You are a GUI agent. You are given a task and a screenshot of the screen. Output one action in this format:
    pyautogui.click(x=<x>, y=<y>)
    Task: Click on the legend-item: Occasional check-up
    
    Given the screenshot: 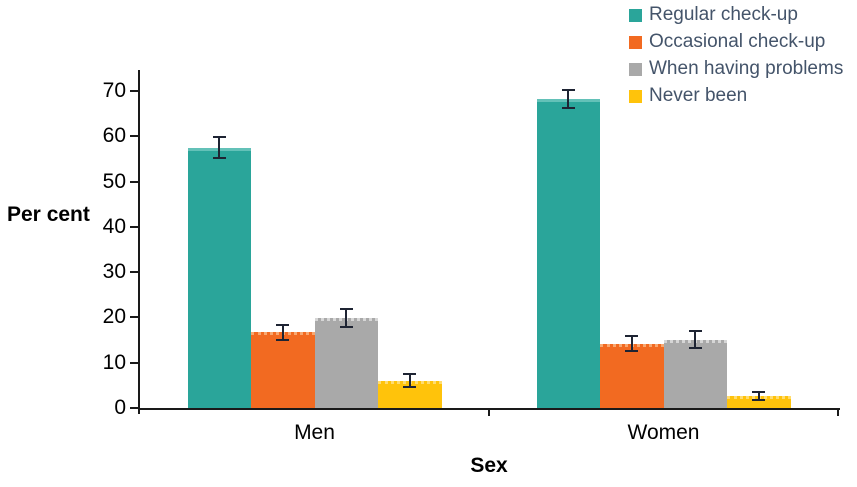 What is the action you would take?
    pyautogui.click(x=736, y=42)
    